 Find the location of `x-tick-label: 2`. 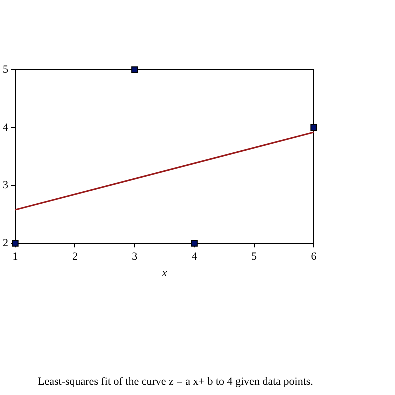

x-tick-label: 2 is located at coordinates (75, 257).